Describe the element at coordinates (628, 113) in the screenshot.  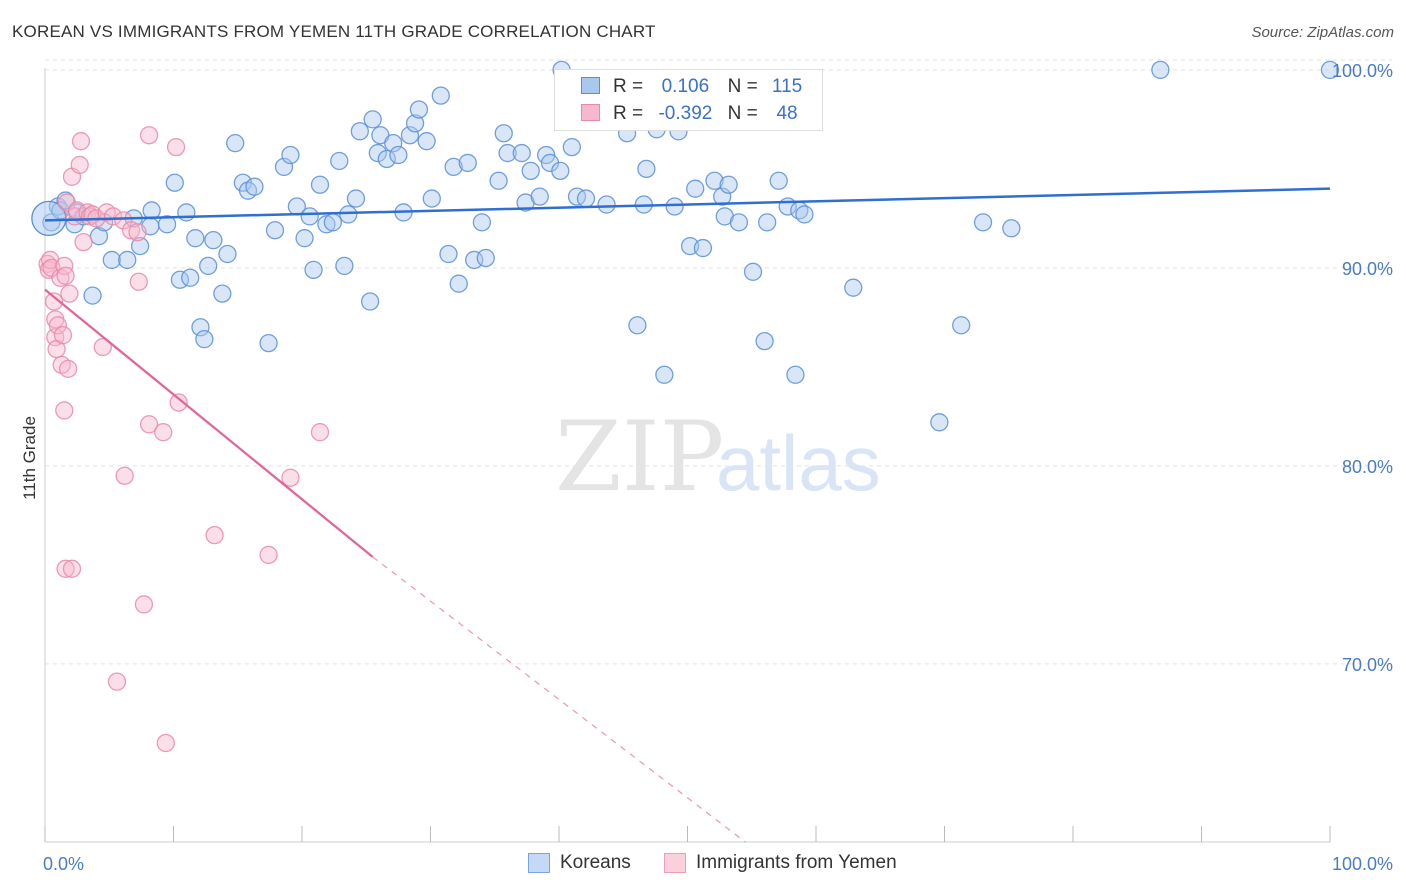
I see `yemen-r-label: R =` at that location.